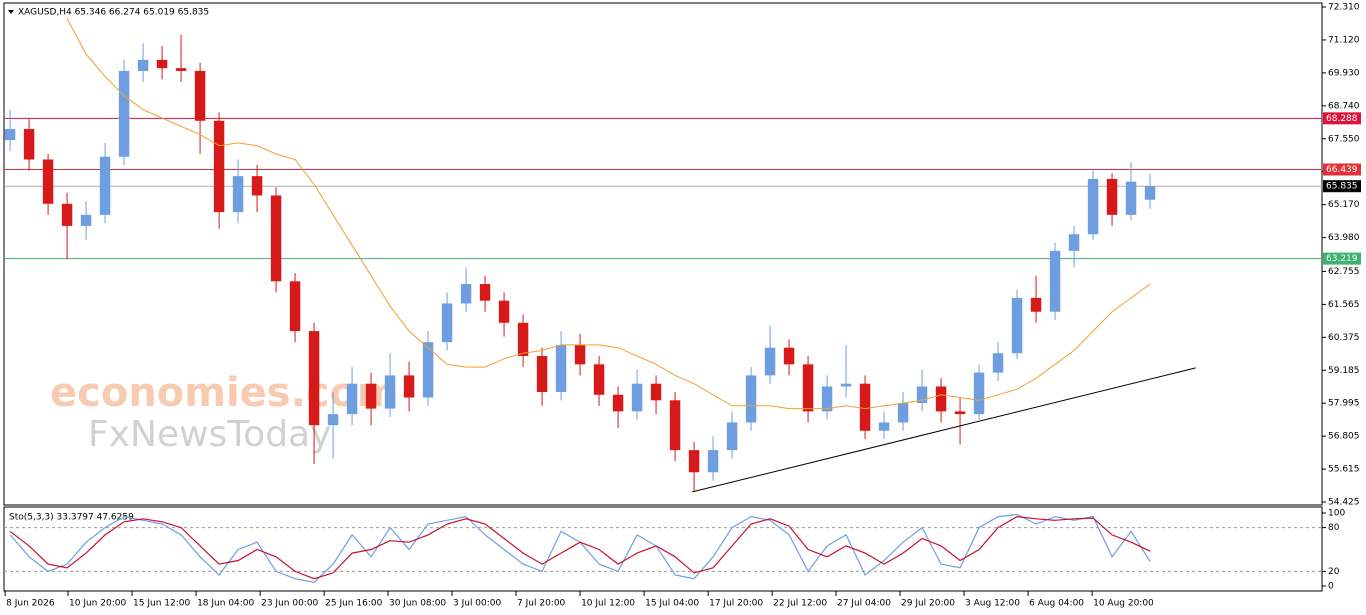 This screenshot has height=615, width=1366. What do you see at coordinates (1344, 404) in the screenshot?
I see `y-tick-label: 57.995` at bounding box center [1344, 404].